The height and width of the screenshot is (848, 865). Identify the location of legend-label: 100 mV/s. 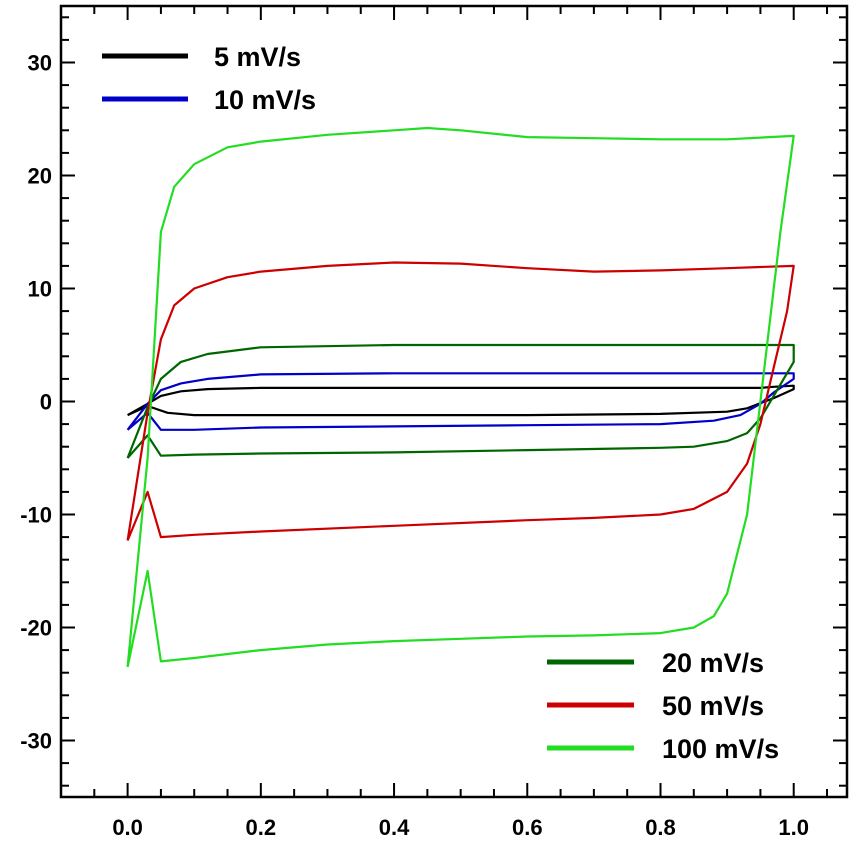
(720, 749).